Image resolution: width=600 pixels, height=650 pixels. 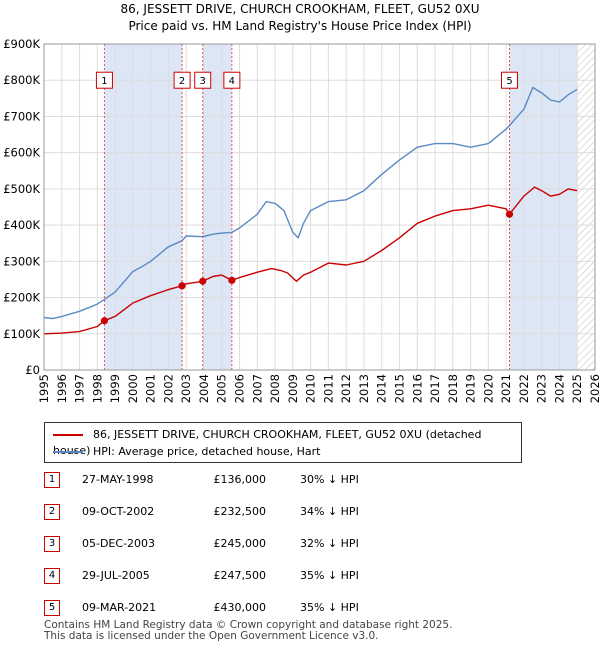 What do you see at coordinates (119, 543) in the screenshot?
I see `sale-date: 05-DEC-2003` at bounding box center [119, 543].